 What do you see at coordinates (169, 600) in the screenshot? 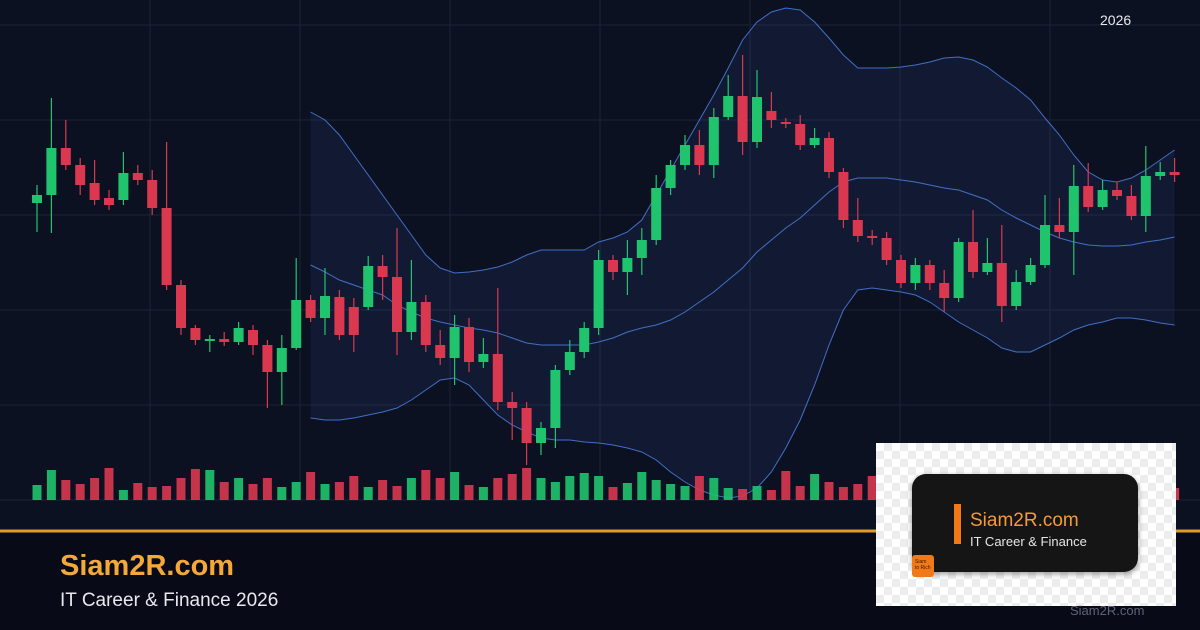
I see `tagline: IT Career & Finance 2026` at bounding box center [169, 600].